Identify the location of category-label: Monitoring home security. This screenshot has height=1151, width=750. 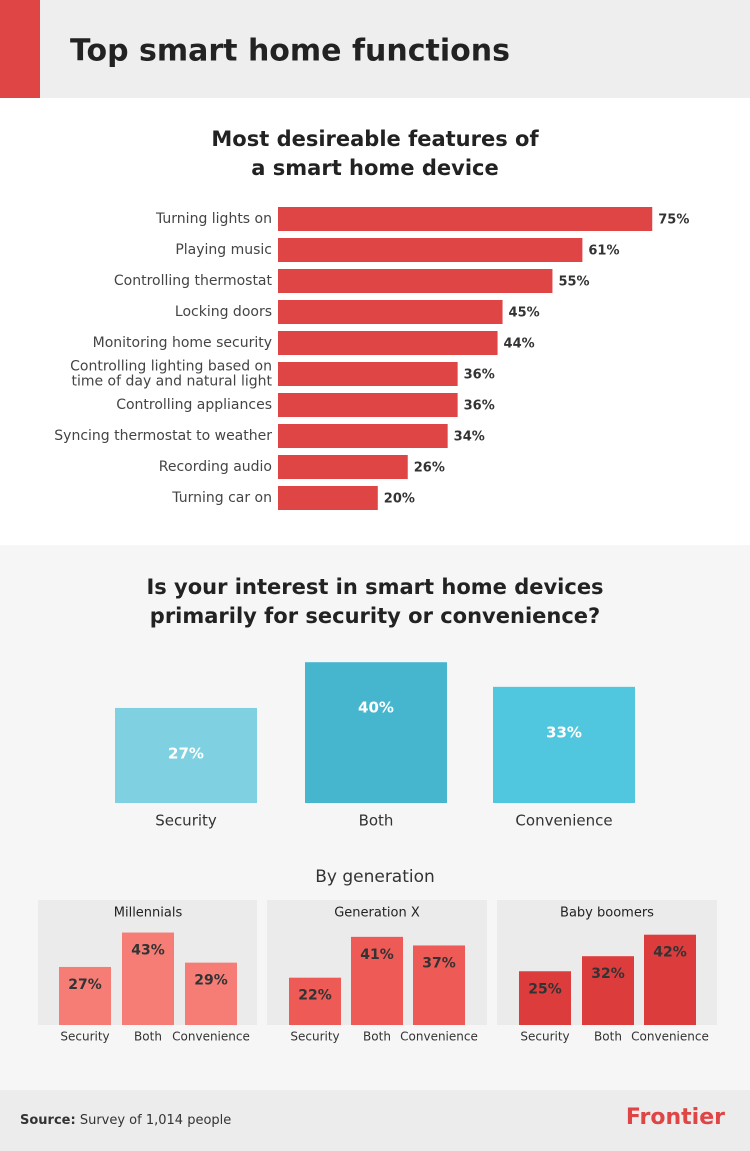
(182, 343).